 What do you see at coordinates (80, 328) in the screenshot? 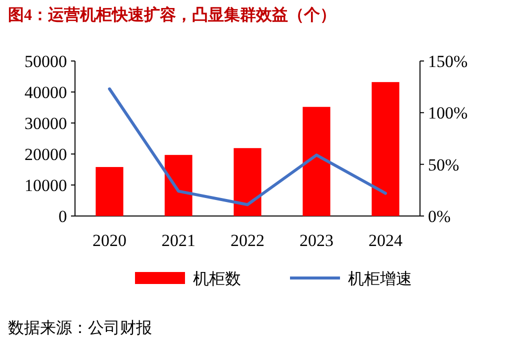
I see `source-note: 数据来源：公司财报` at bounding box center [80, 328].